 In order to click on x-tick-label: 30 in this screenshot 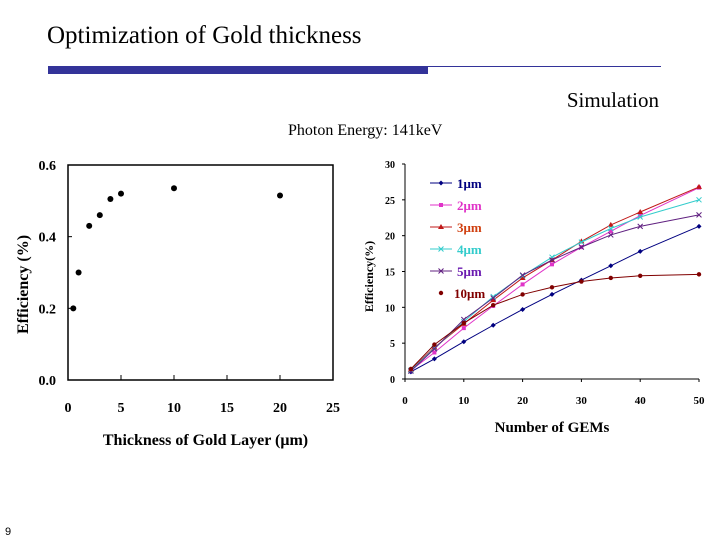, I will do `click(582, 401)`.